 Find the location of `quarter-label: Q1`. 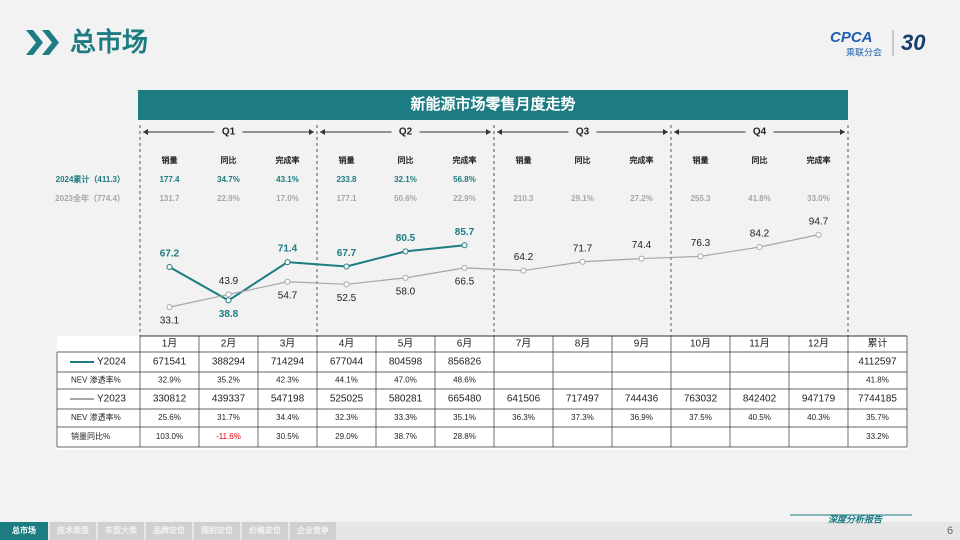

quarter-label: Q1 is located at coordinates (229, 132).